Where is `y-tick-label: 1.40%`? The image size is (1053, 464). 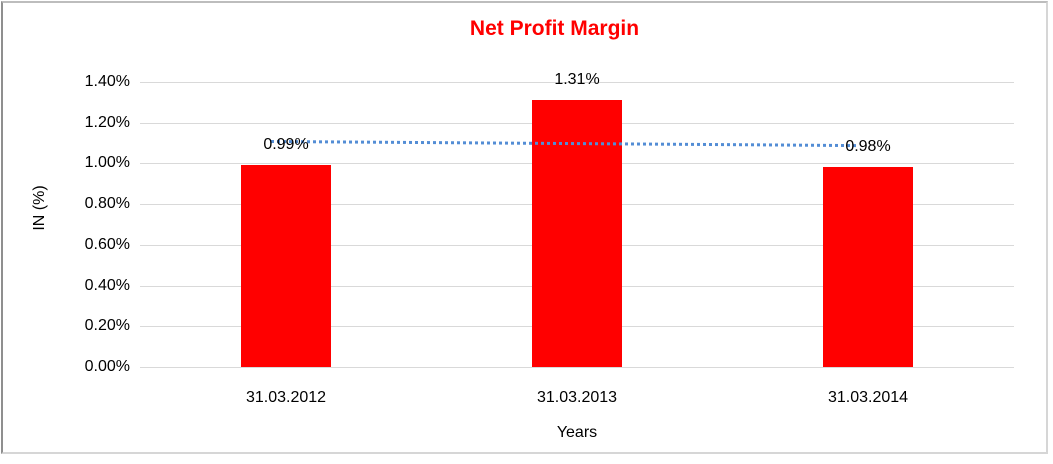 y-tick-label: 1.40% is located at coordinates (107, 81).